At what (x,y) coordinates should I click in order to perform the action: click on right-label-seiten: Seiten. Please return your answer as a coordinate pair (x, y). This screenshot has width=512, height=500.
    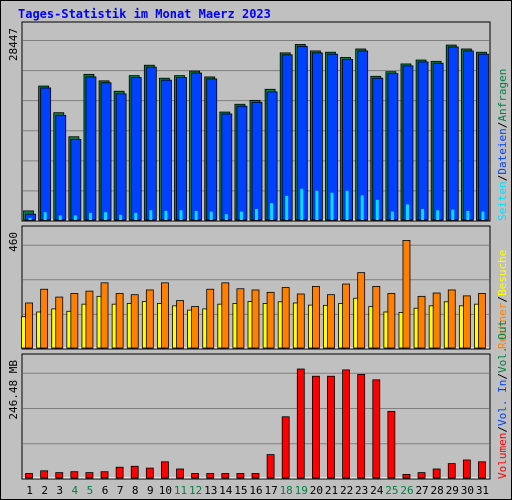
    Looking at the image, I should click on (502, 201).